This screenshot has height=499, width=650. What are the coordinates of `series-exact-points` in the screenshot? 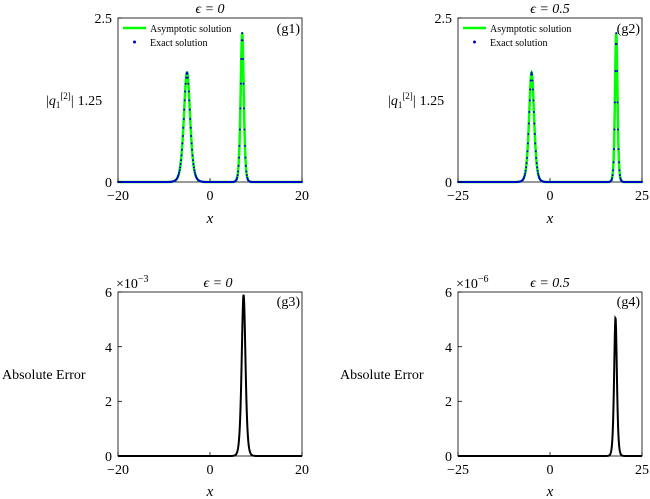 It's located at (210, 107).